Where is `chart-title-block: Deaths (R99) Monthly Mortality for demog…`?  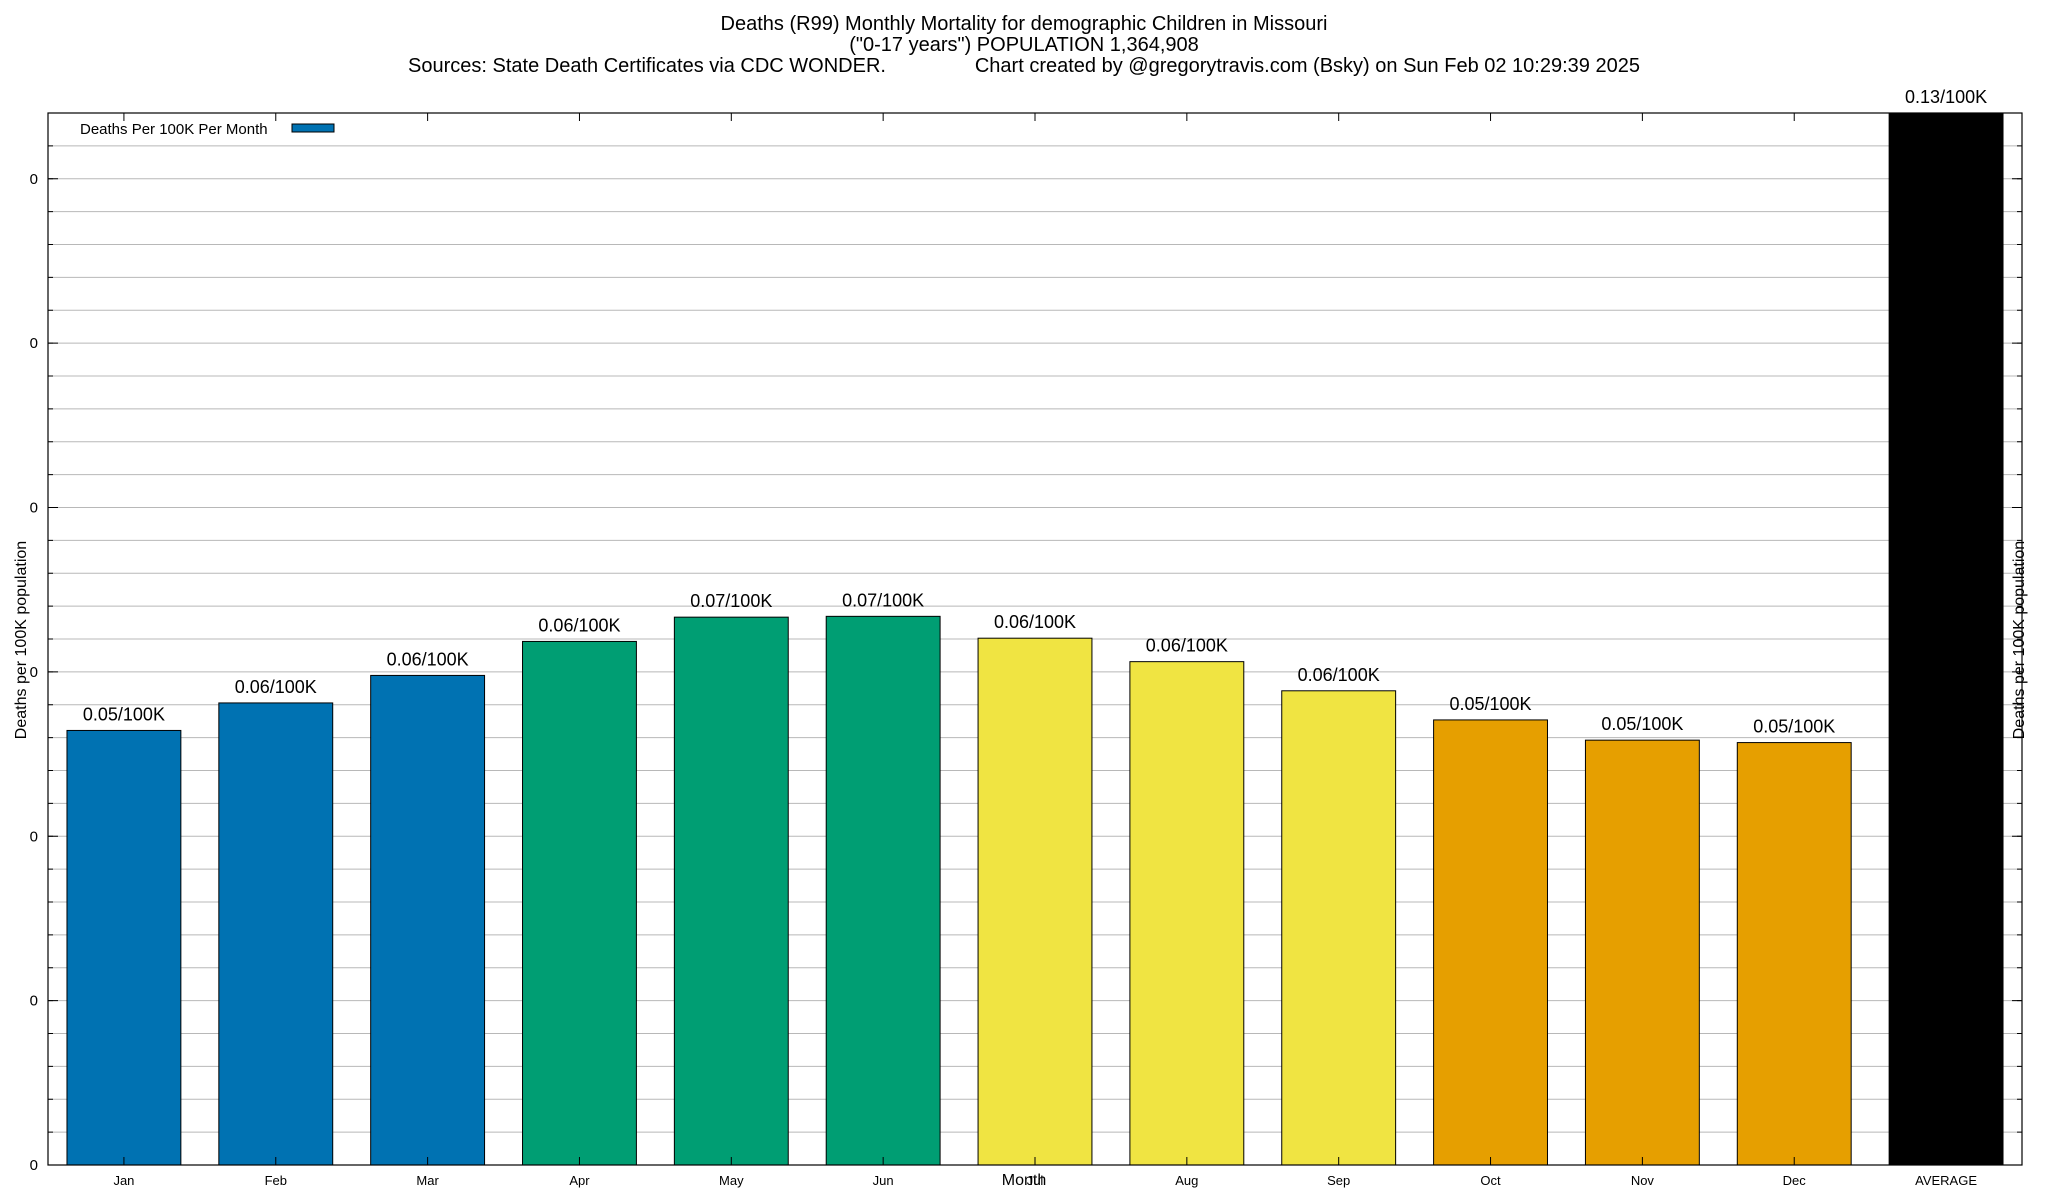
chart-title-block: Deaths (R99) Monthly Mortality for demog… is located at coordinates (1024, 45).